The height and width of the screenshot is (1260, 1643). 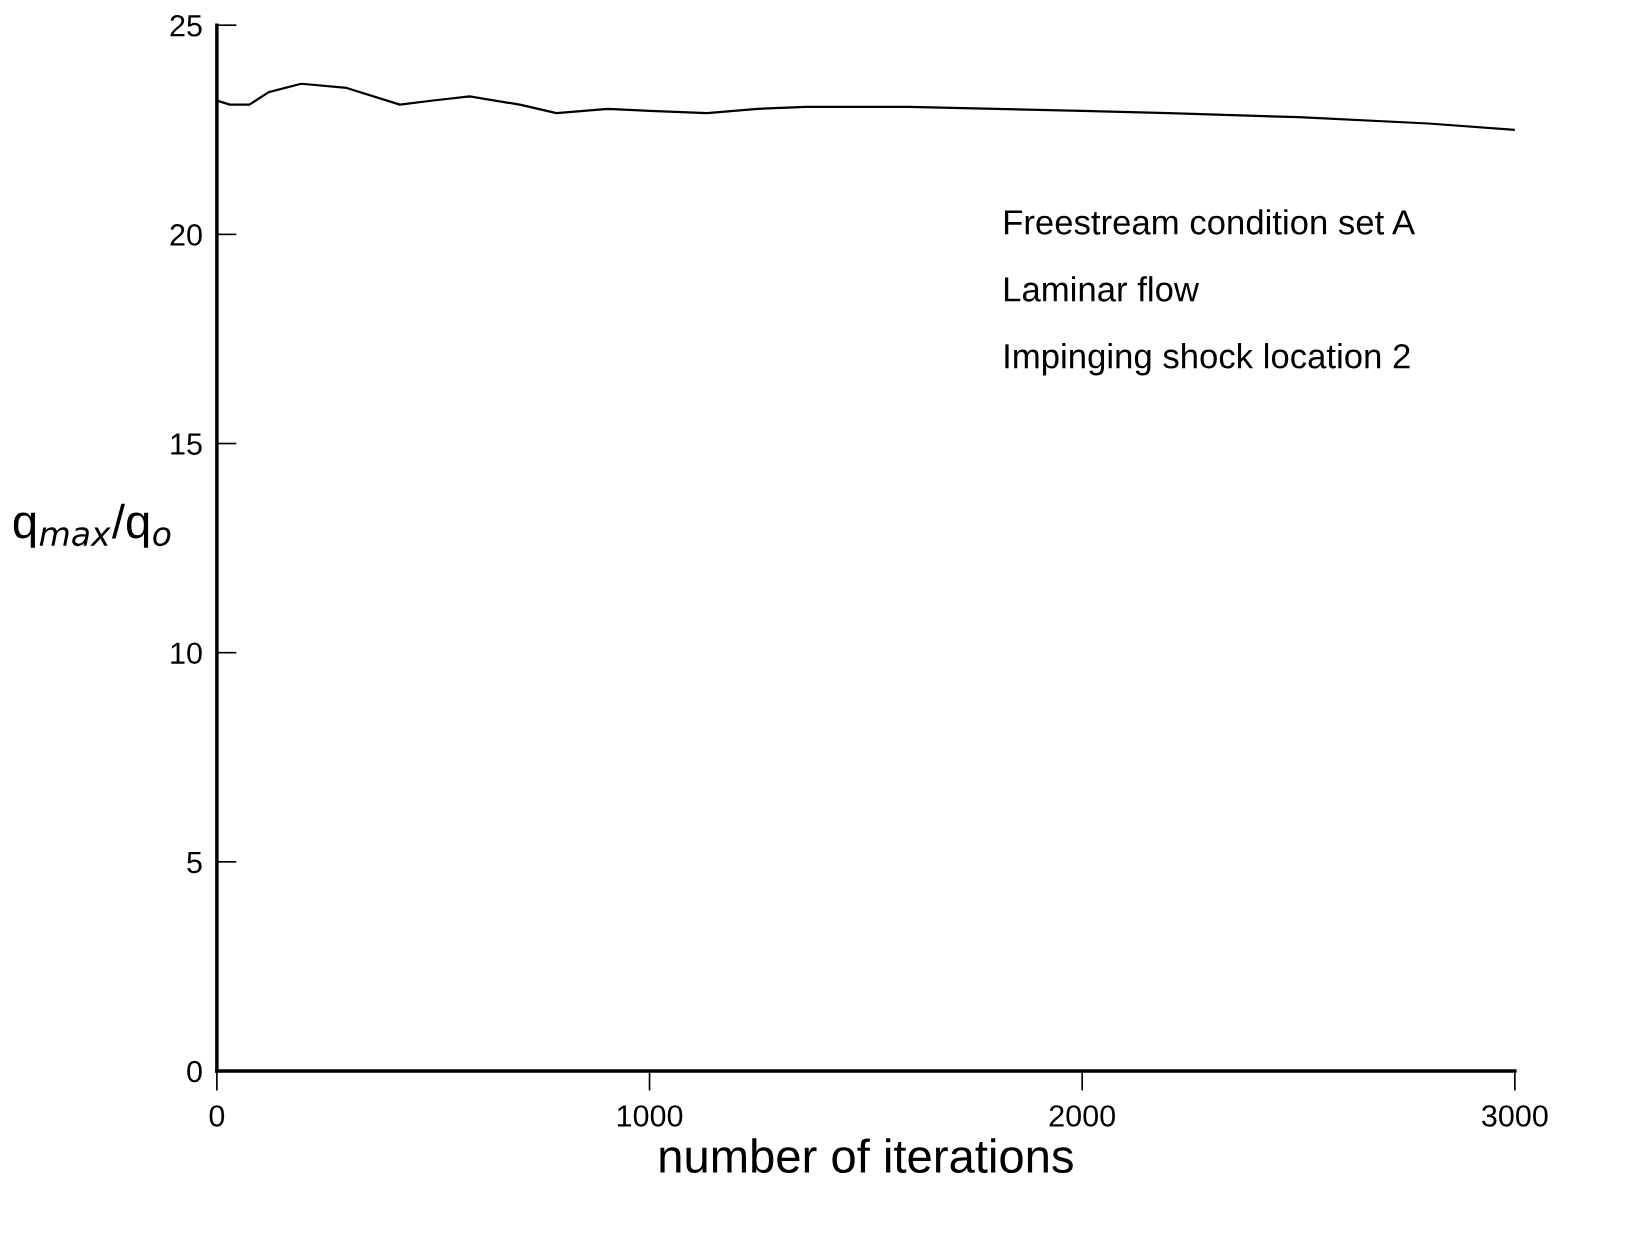 What do you see at coordinates (1207, 359) in the screenshot?
I see `annotation: Impinging shock location 2` at bounding box center [1207, 359].